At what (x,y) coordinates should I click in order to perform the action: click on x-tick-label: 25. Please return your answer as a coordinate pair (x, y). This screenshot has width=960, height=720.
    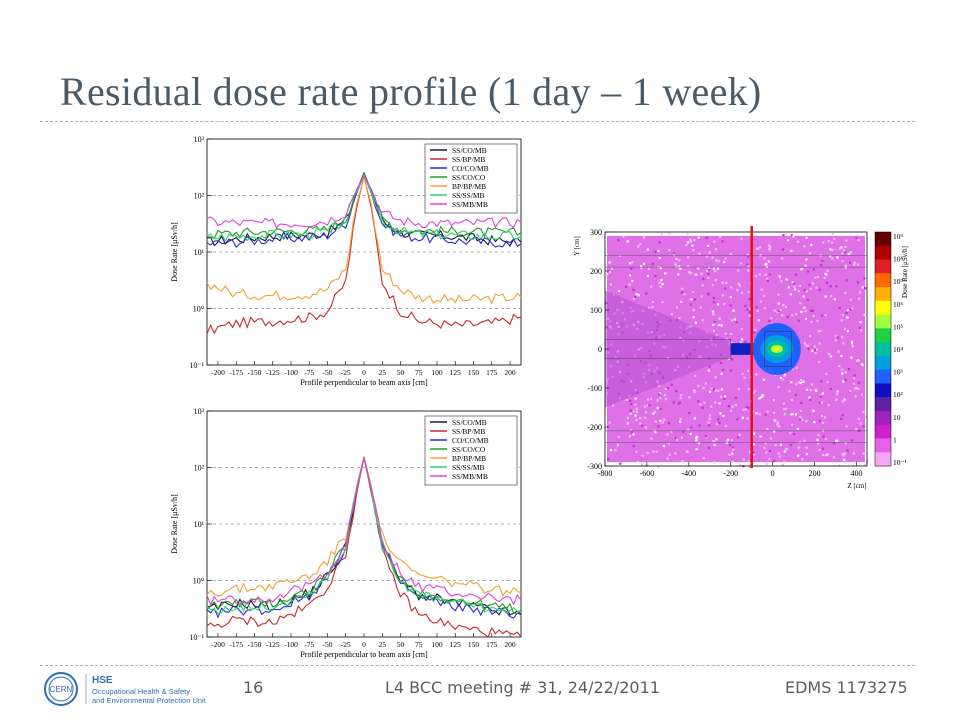
    Looking at the image, I should click on (383, 644).